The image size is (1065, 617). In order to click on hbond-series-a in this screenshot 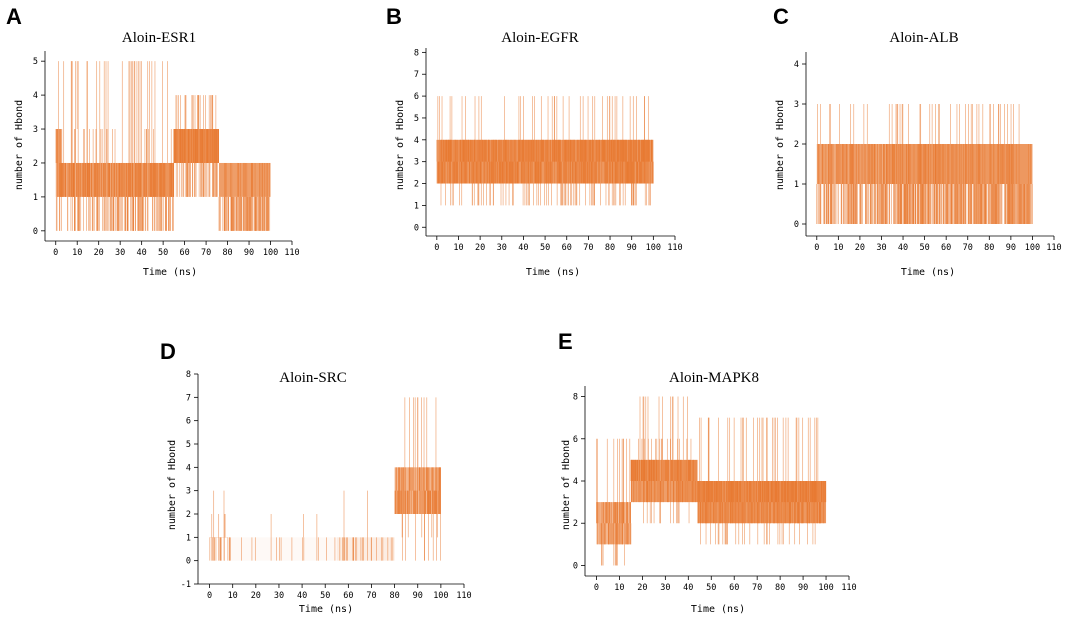, I will do `click(163, 146)`.